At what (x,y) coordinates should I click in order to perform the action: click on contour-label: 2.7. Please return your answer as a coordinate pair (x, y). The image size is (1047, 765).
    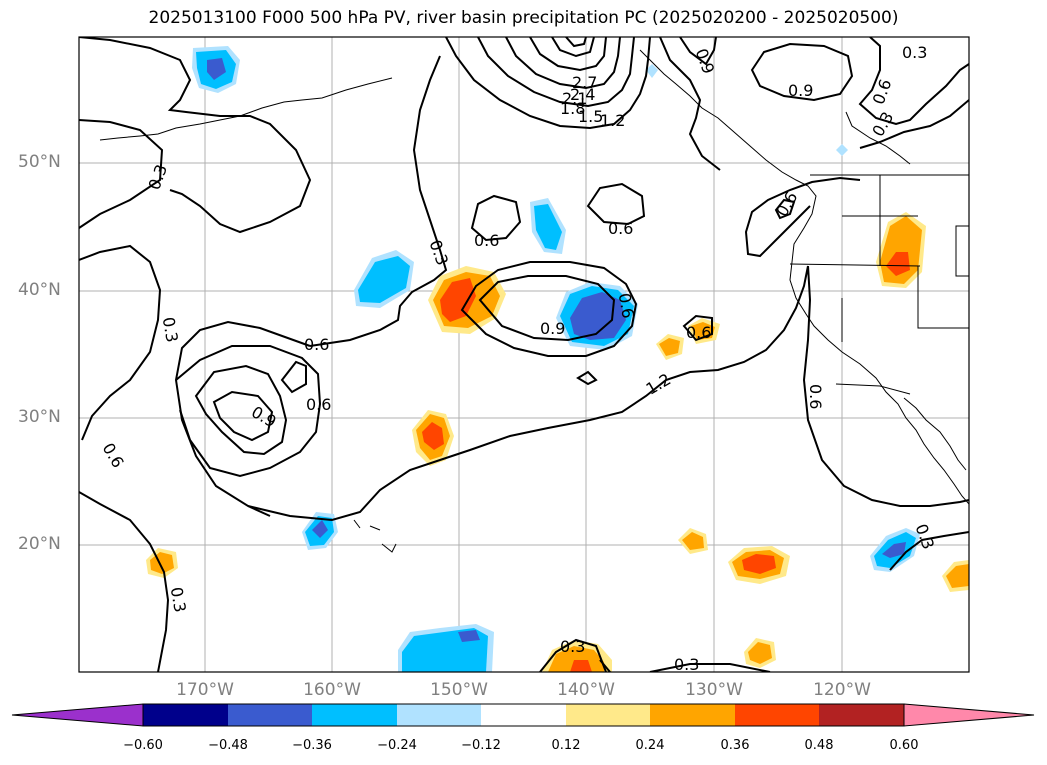
    Looking at the image, I should click on (584, 82).